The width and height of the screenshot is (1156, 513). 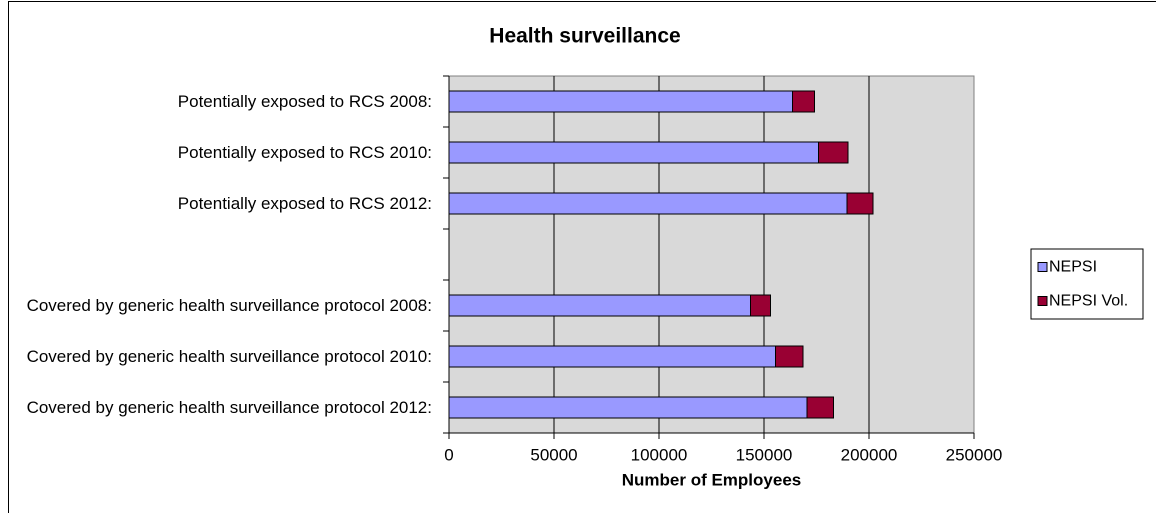 I want to click on x-tick-label: 100000, so click(x=659, y=455).